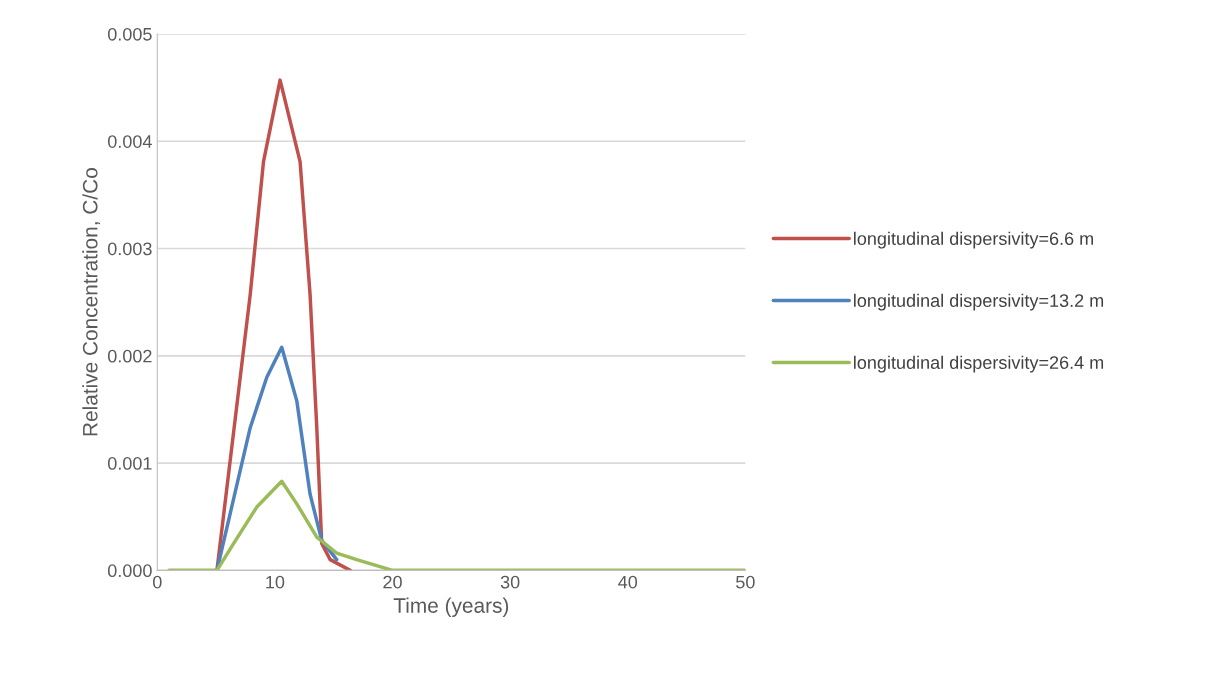 Image resolution: width=1210 pixels, height=679 pixels. Describe the element at coordinates (129, 571) in the screenshot. I see `y-tick-label: 0.000` at that location.